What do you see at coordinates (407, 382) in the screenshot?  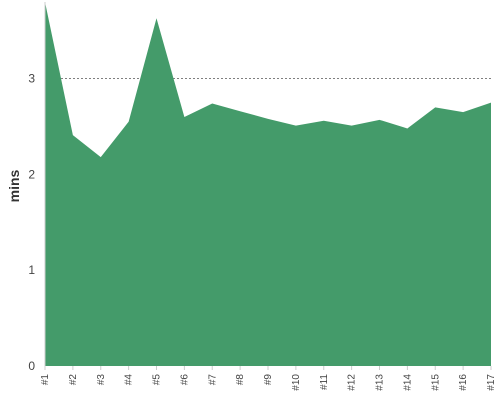 I see `x-tick-label: #14` at bounding box center [407, 382].